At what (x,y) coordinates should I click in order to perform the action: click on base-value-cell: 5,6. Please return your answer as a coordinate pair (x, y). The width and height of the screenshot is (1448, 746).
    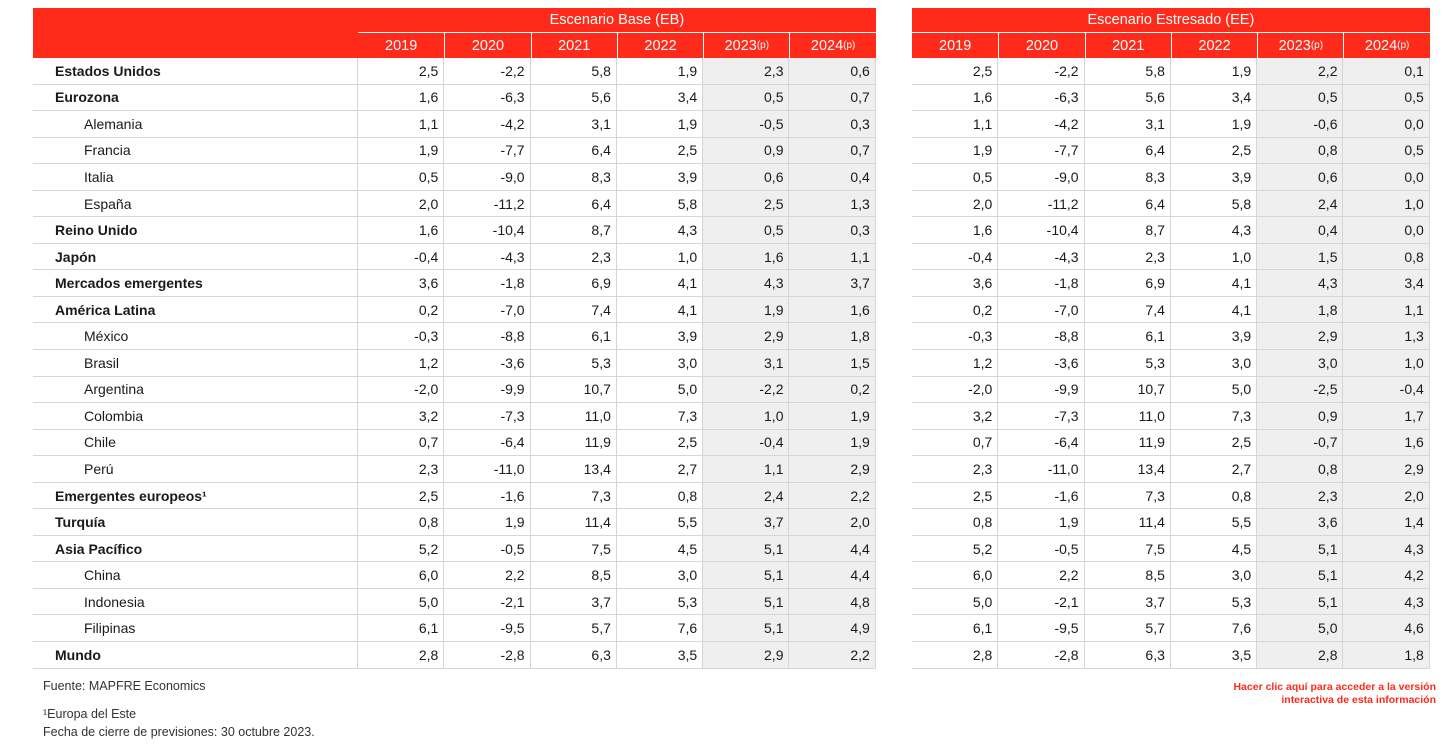
    Looking at the image, I should click on (573, 98).